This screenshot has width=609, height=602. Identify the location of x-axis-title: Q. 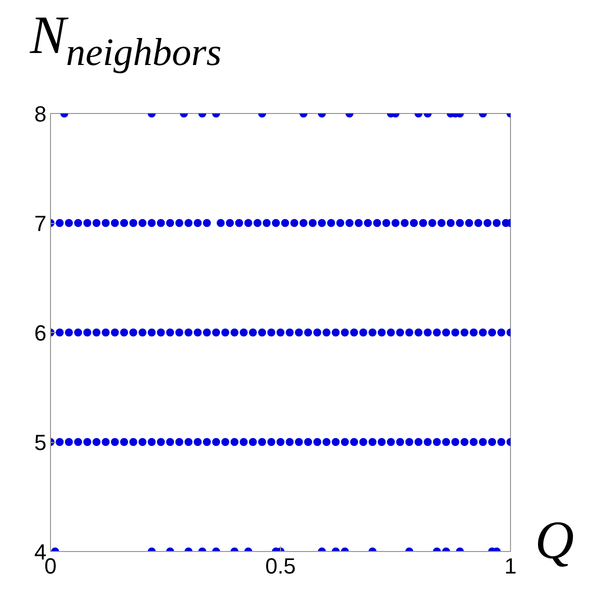
(554, 540).